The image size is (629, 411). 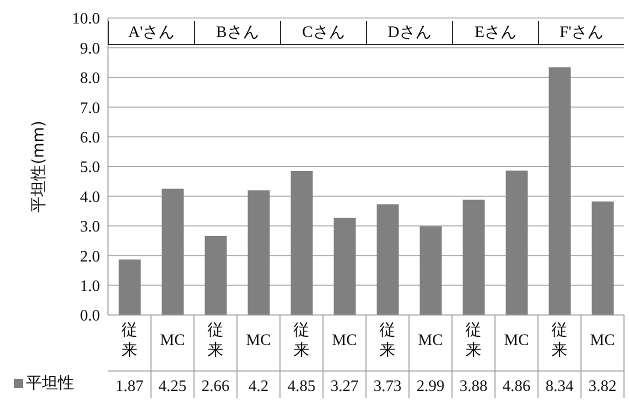 I want to click on y-tick-label: 9.0, so click(x=90, y=49).